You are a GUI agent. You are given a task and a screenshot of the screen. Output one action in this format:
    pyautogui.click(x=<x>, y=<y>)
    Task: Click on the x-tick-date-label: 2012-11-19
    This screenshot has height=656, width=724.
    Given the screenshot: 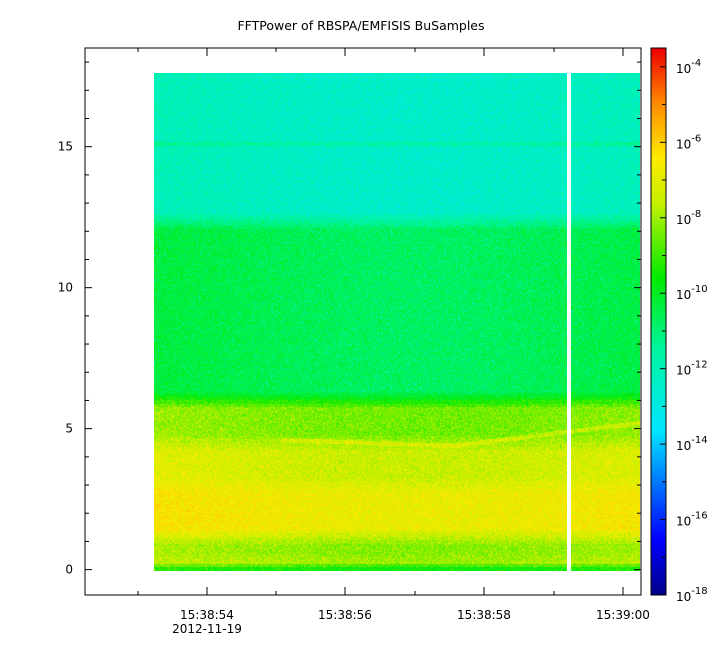 What is the action you would take?
    pyautogui.click(x=207, y=629)
    